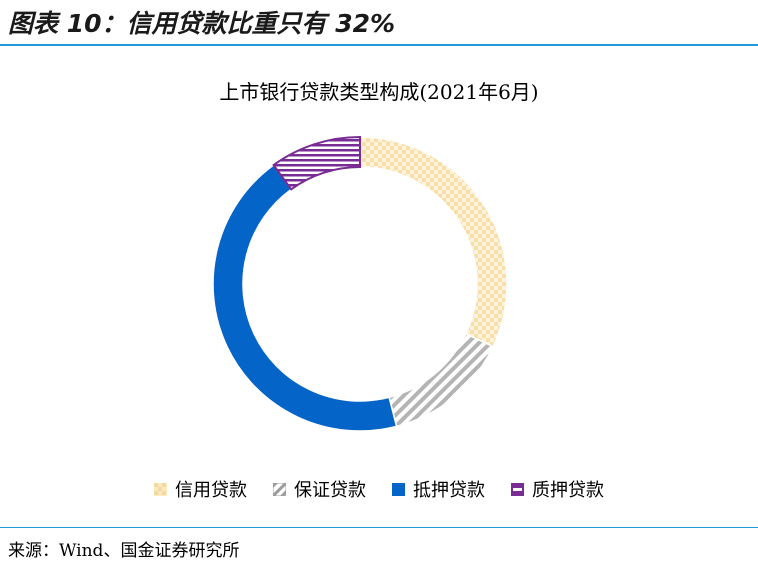  I want to click on footer-divider, so click(379, 527).